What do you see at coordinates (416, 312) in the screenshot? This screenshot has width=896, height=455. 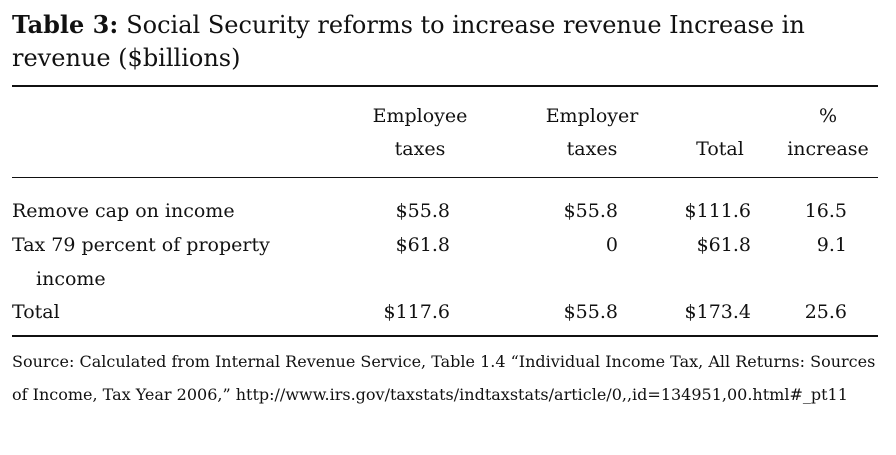 I see `cell-employee: $117.6` at bounding box center [416, 312].